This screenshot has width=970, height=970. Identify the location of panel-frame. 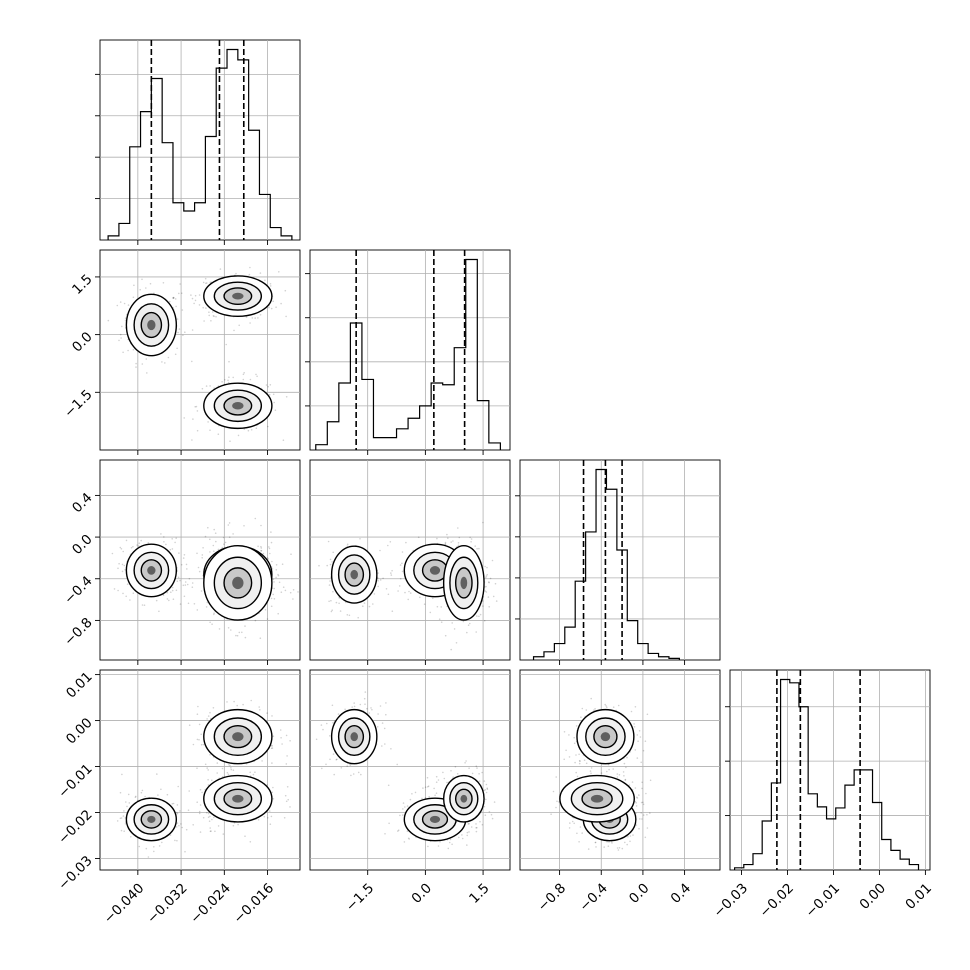
(410, 350).